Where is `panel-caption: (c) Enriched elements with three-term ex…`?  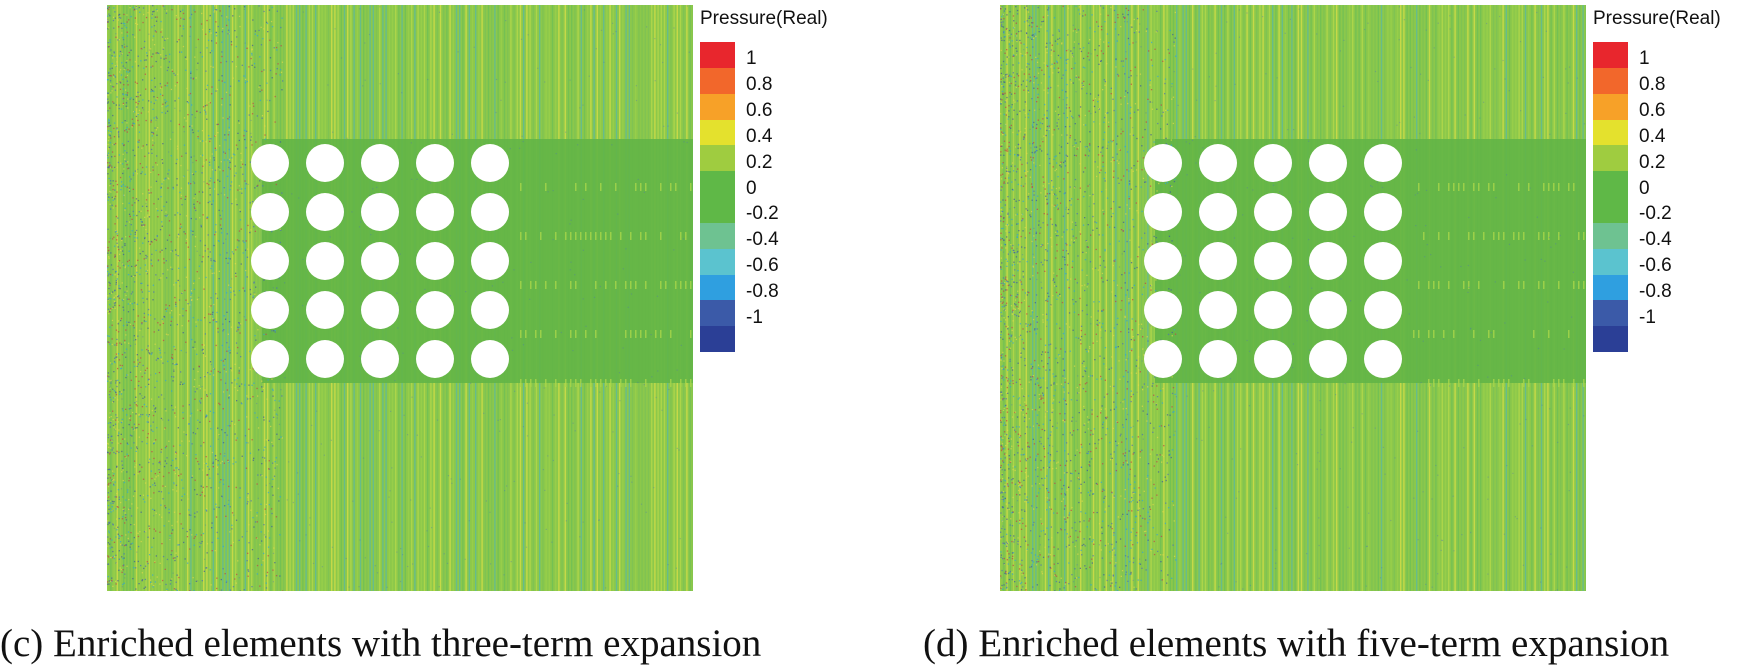
panel-caption: (c) Enriched elements with three-term ex… is located at coordinates (381, 643).